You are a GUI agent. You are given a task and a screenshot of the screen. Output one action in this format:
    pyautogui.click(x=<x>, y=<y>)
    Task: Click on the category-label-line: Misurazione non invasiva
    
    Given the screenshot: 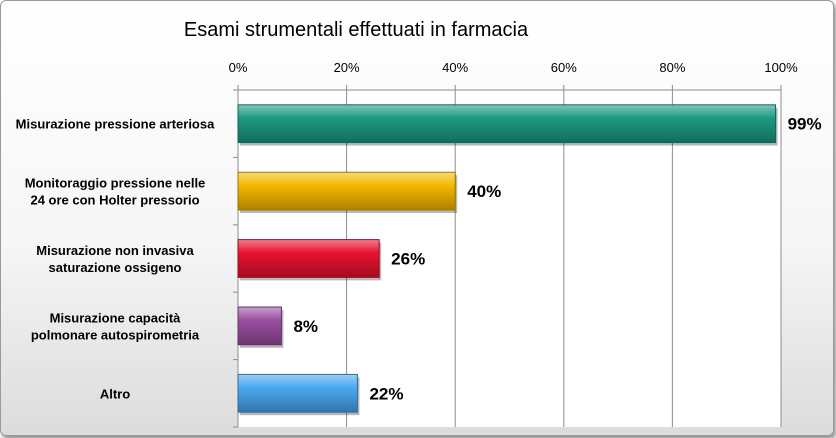 What is the action you would take?
    pyautogui.click(x=115, y=250)
    